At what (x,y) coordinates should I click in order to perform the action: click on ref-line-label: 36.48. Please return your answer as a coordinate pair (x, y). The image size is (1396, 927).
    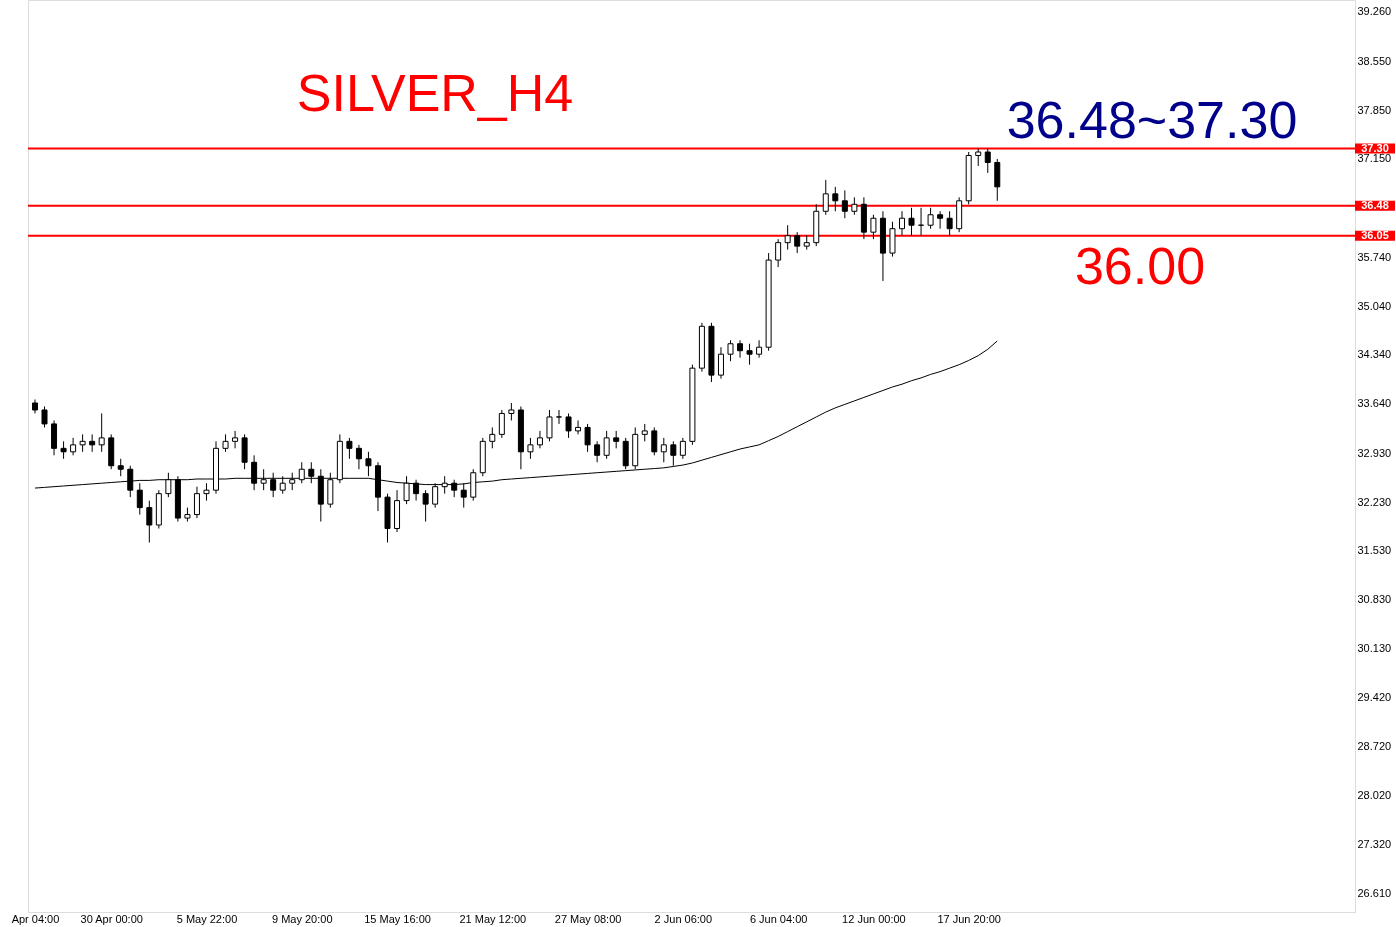
    Looking at the image, I should click on (1375, 204).